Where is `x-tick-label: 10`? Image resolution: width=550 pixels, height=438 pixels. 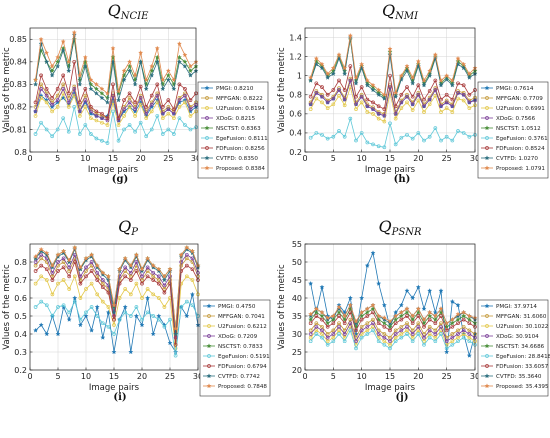
x-tick-label: 10 is located at coordinates (86, 376).